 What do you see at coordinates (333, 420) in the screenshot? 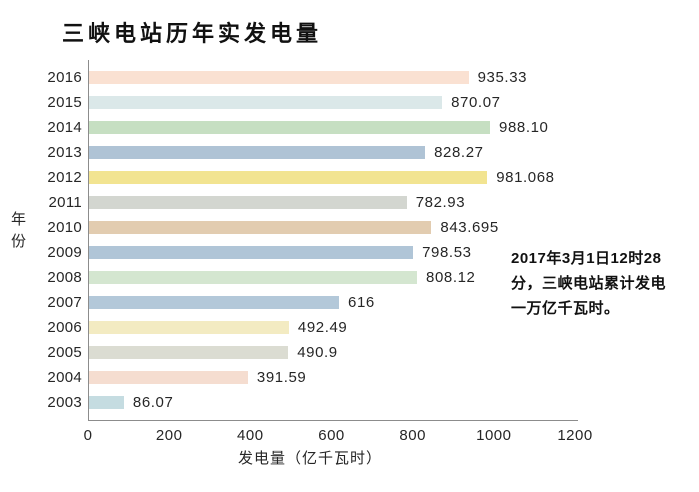
I see `x-axis-line` at bounding box center [333, 420].